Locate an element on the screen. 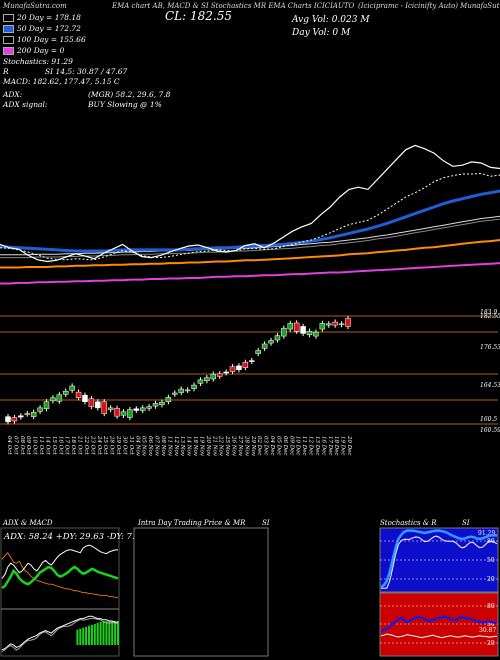 The width and height of the screenshot is (500, 660). date-tick-label: 21 Oct is located at coordinates (80, 445).